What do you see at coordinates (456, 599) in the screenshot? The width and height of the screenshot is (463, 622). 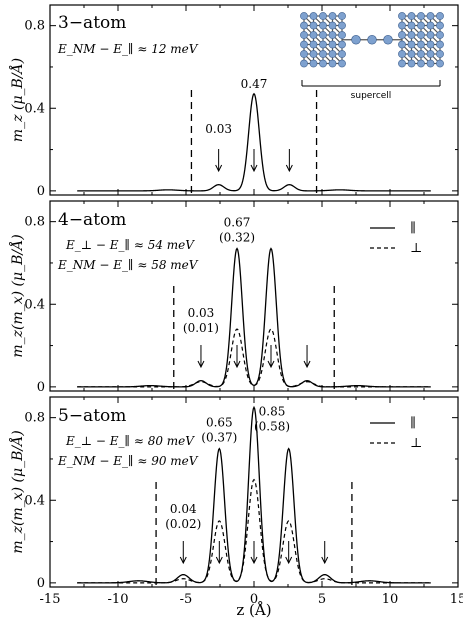 I see `x-tick-label: 15` at bounding box center [456, 599].